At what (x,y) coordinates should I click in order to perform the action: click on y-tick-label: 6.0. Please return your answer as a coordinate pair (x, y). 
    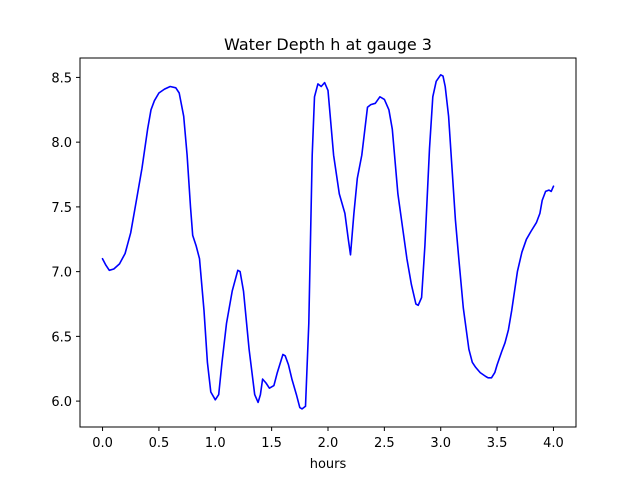
    Looking at the image, I should click on (61, 402).